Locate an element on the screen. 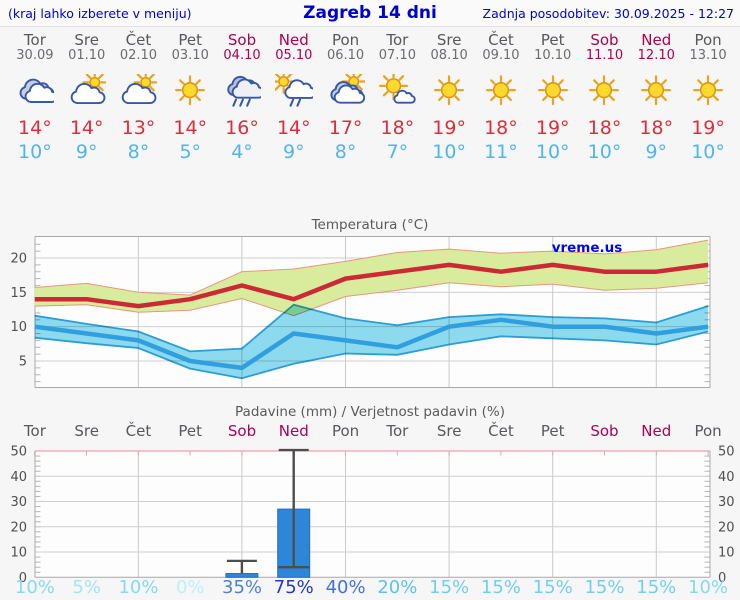 Image resolution: width=740 pixels, height=600 pixels. day-date: 10.10 is located at coordinates (553, 55).